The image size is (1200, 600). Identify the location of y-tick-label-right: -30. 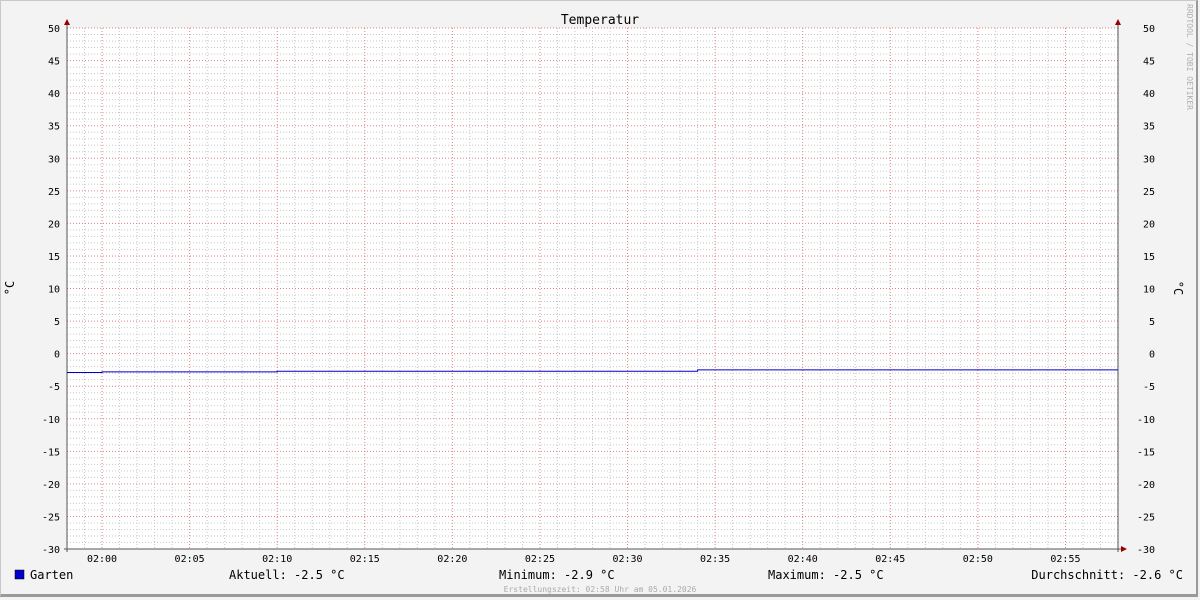
(1146, 550).